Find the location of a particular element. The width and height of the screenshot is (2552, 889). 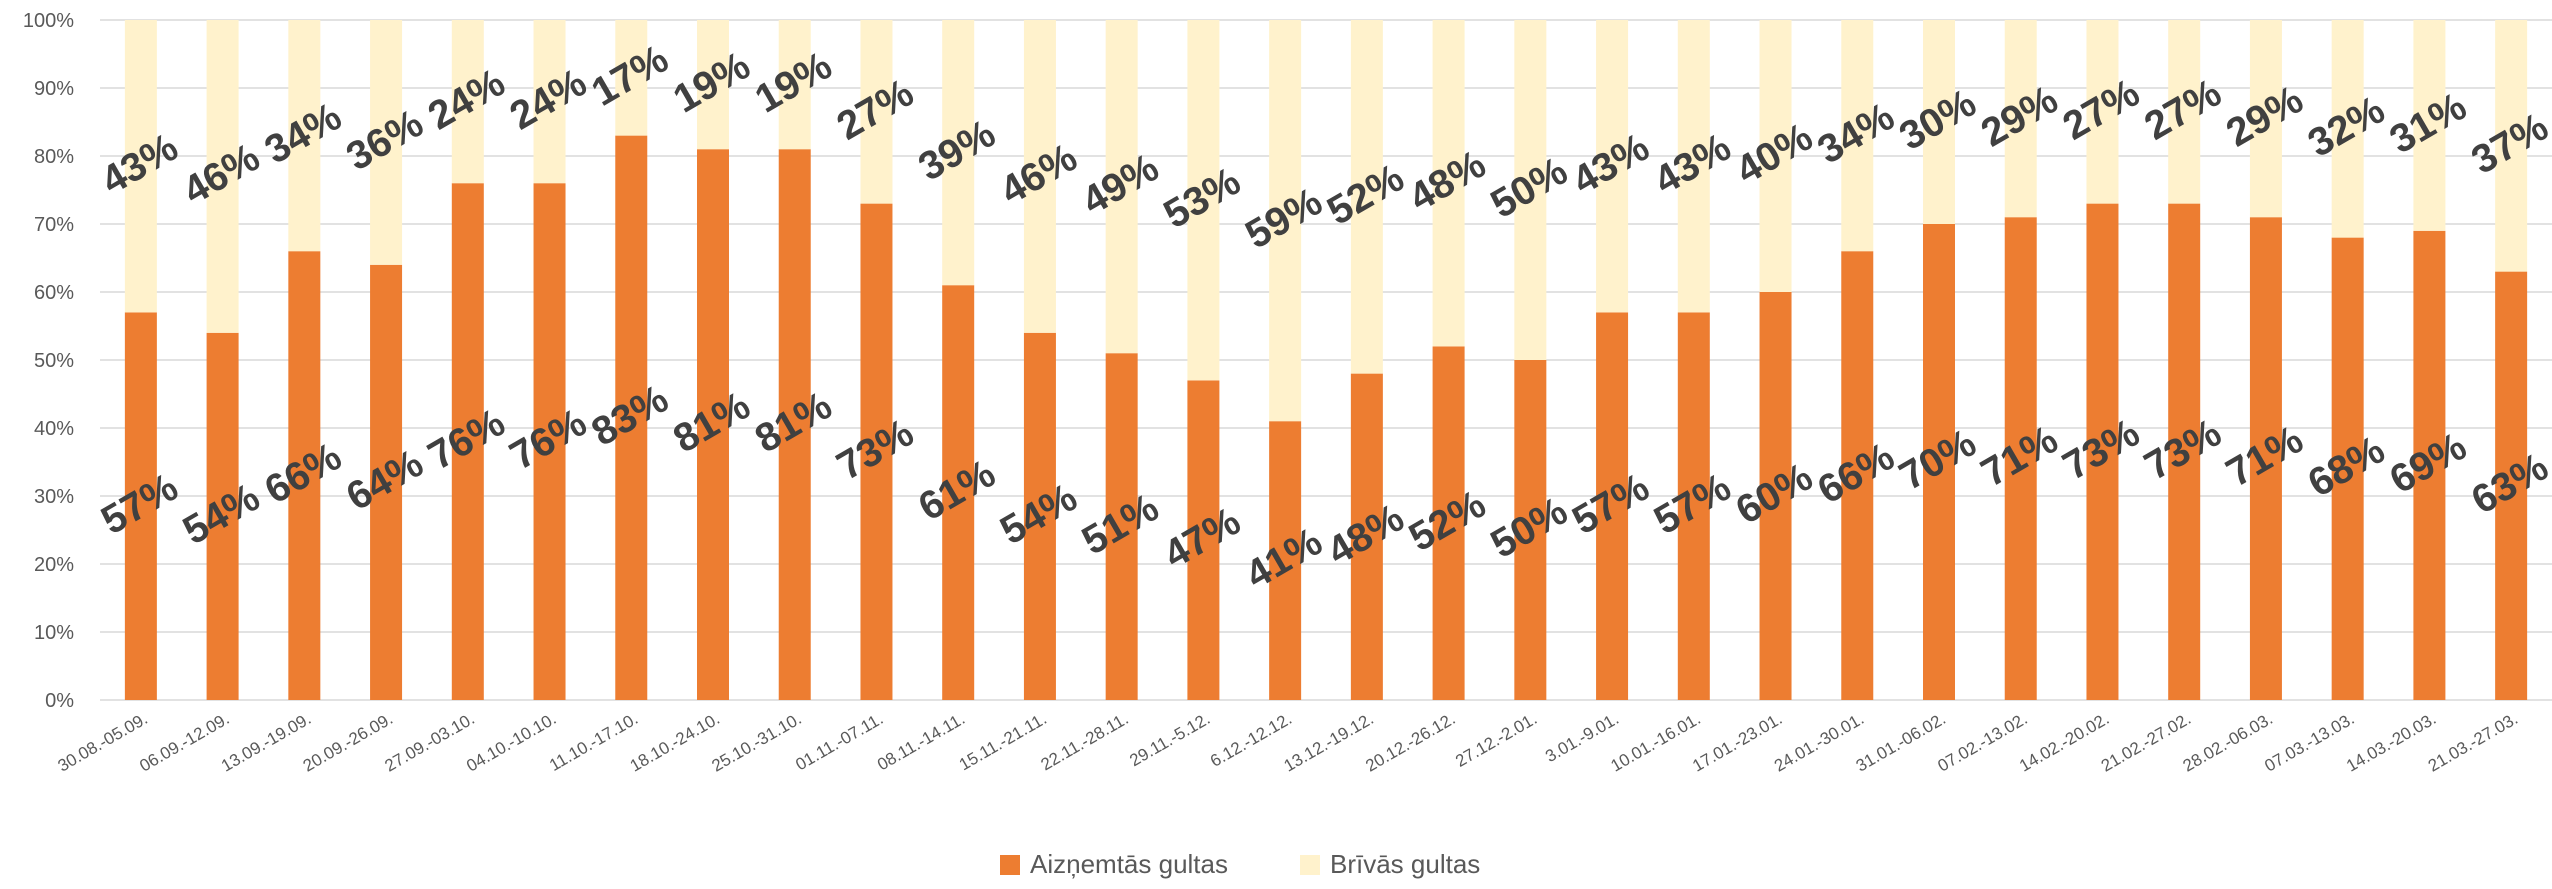

legend-label: Aizņemtās gultas is located at coordinates (1129, 864).